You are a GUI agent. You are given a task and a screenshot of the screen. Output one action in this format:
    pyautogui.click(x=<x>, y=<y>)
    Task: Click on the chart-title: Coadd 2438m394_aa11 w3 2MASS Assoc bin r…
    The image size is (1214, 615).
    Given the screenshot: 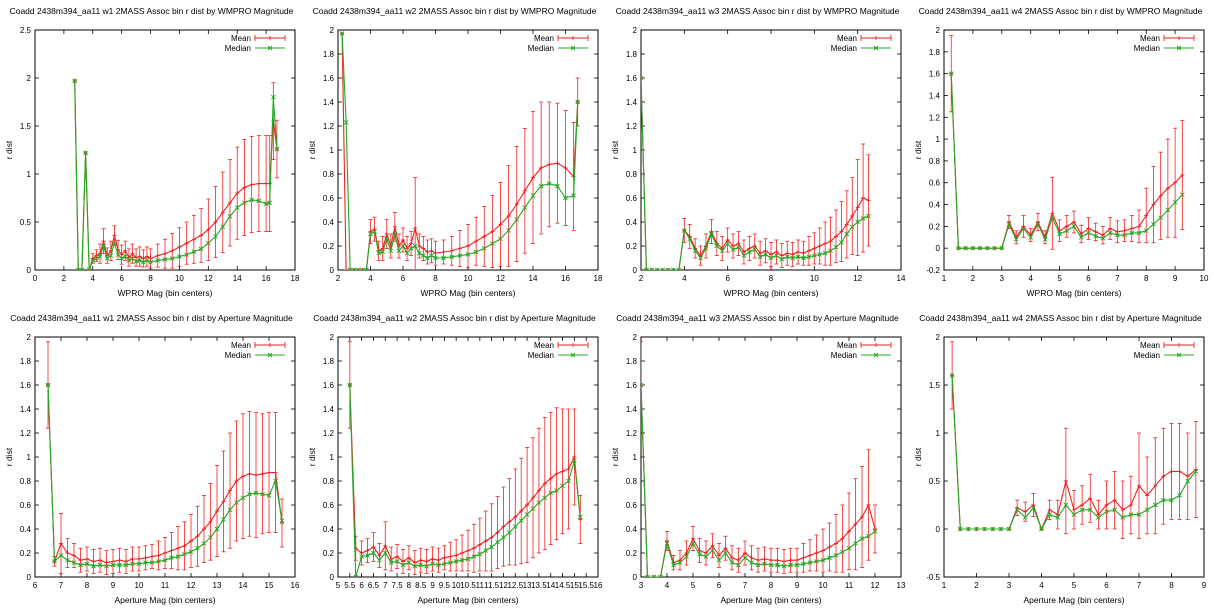 What is the action you would take?
    pyautogui.click(x=757, y=318)
    